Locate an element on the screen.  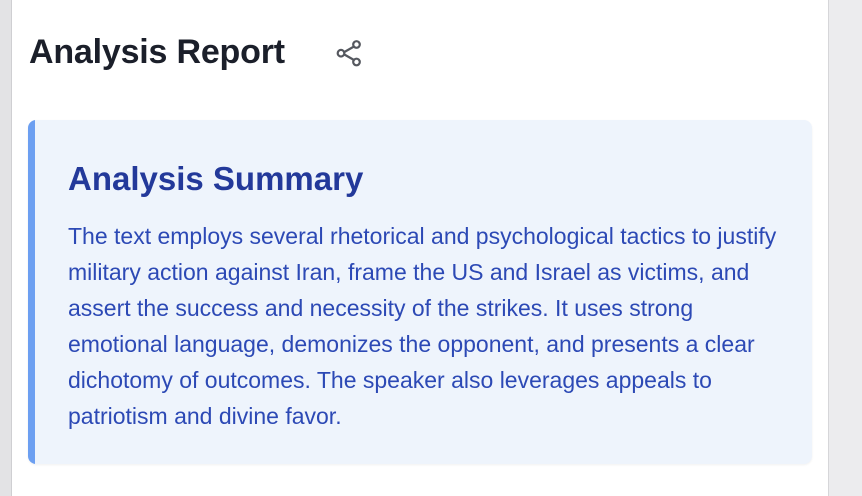
page-title: Analysis Report is located at coordinates (157, 51).